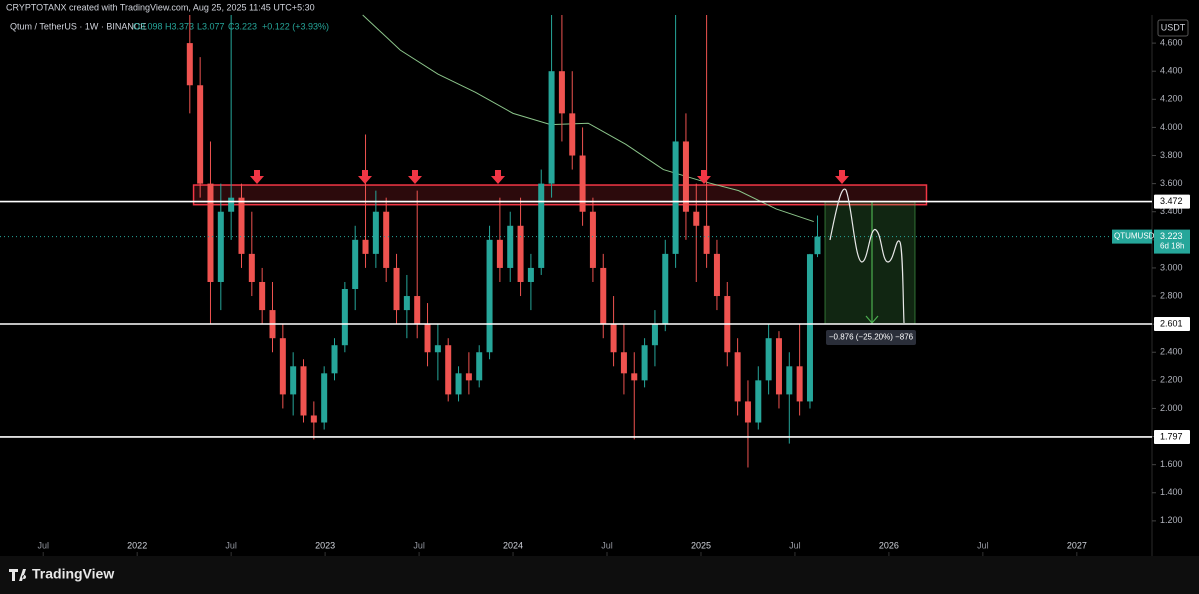  I want to click on measure-label: −0.876 (−25.20%) −876, so click(871, 337).